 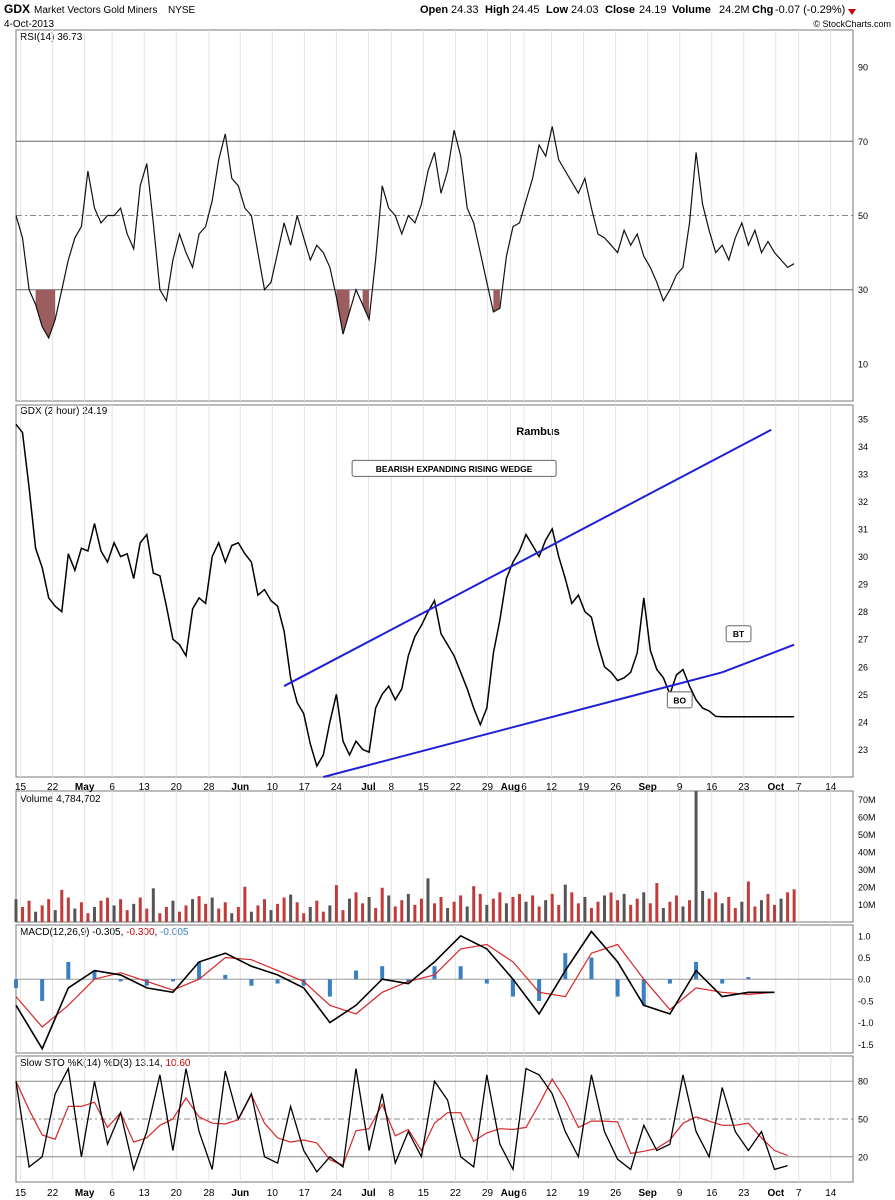 What do you see at coordinates (863, 1120) in the screenshot?
I see `y-tick-label: 50` at bounding box center [863, 1120].